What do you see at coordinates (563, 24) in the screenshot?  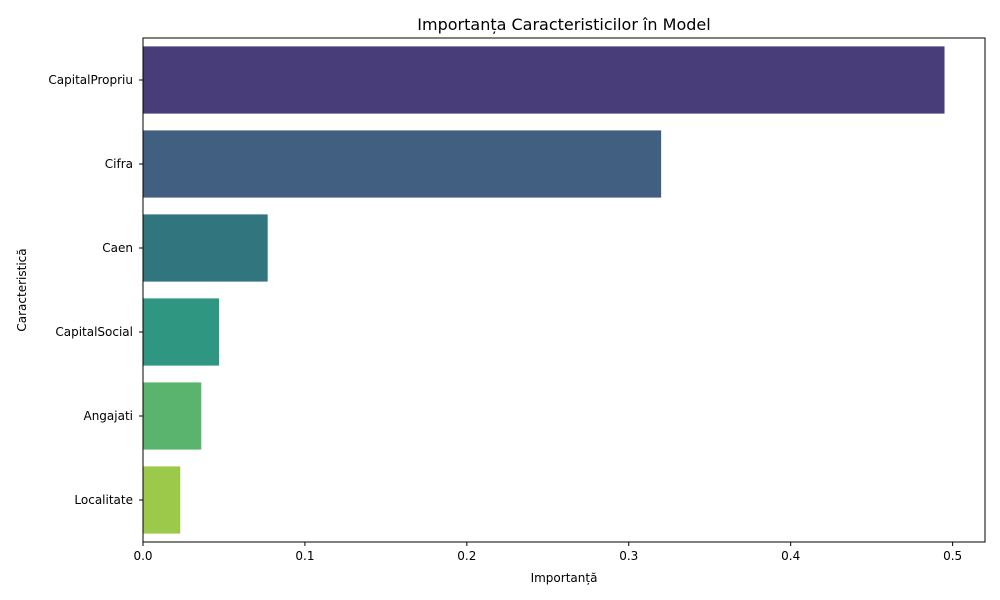 I see `chart-title: Importanța Caracteristicilor în Model` at bounding box center [563, 24].